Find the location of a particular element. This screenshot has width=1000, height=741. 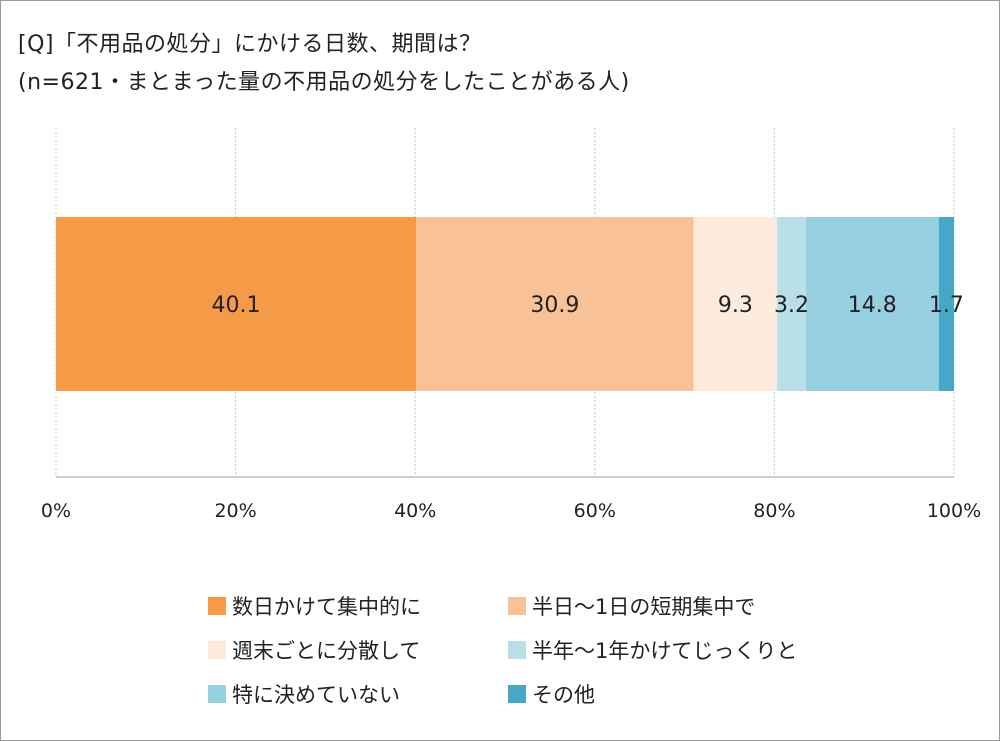

data-labels: 40.1 30.9 9.3 3.2 14.8 1.7 is located at coordinates (588, 305).